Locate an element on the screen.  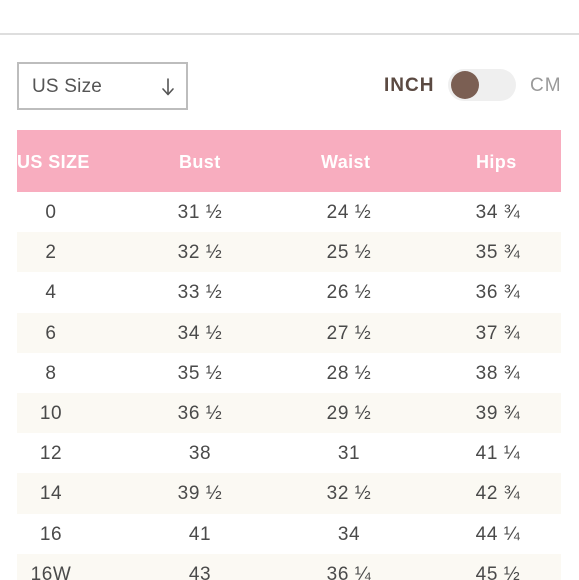
cell-waist: 32 ½ is located at coordinates (349, 494).